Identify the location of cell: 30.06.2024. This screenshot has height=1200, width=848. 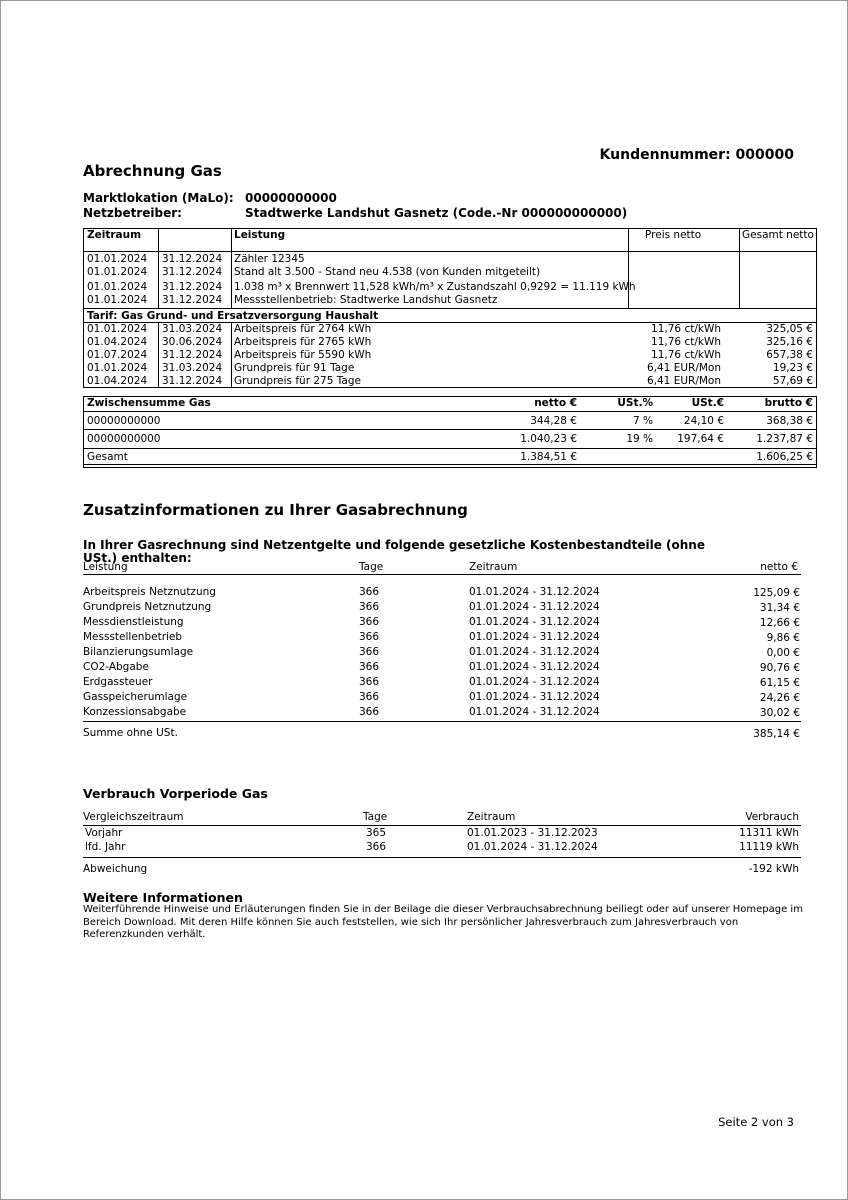
(192, 342).